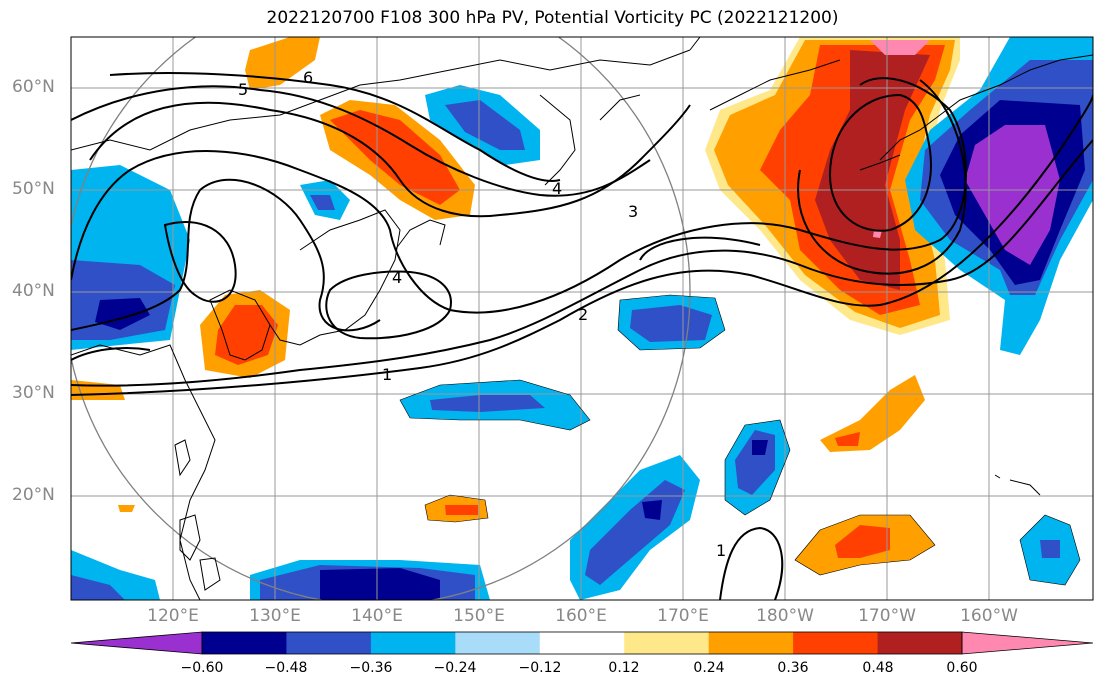 The height and width of the screenshot is (692, 1105). What do you see at coordinates (387, 374) in the screenshot?
I see `contour-label-1a: 1` at bounding box center [387, 374].